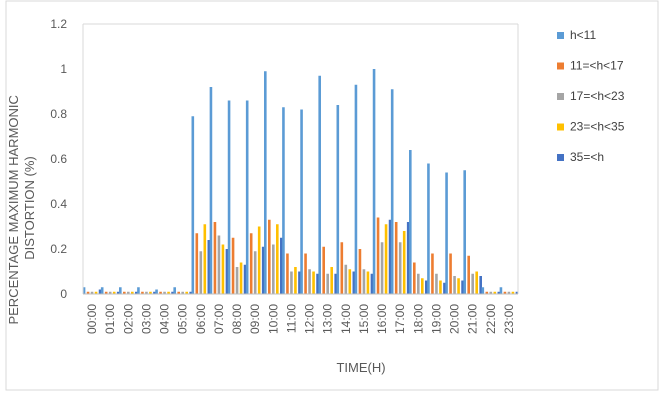  I want to click on x-tick-label: 13:00, so click(328, 319).